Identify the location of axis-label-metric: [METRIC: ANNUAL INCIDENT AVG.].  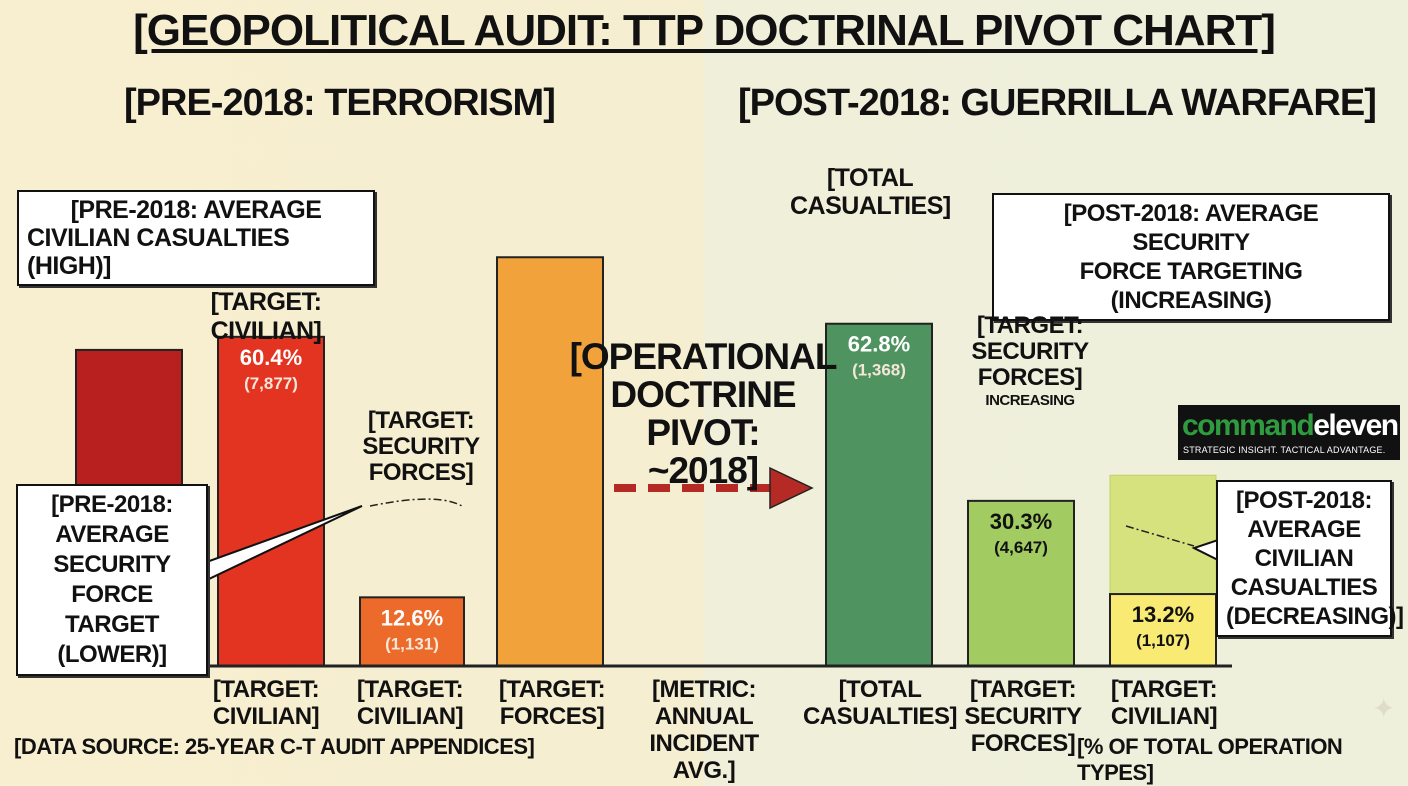
(704, 730).